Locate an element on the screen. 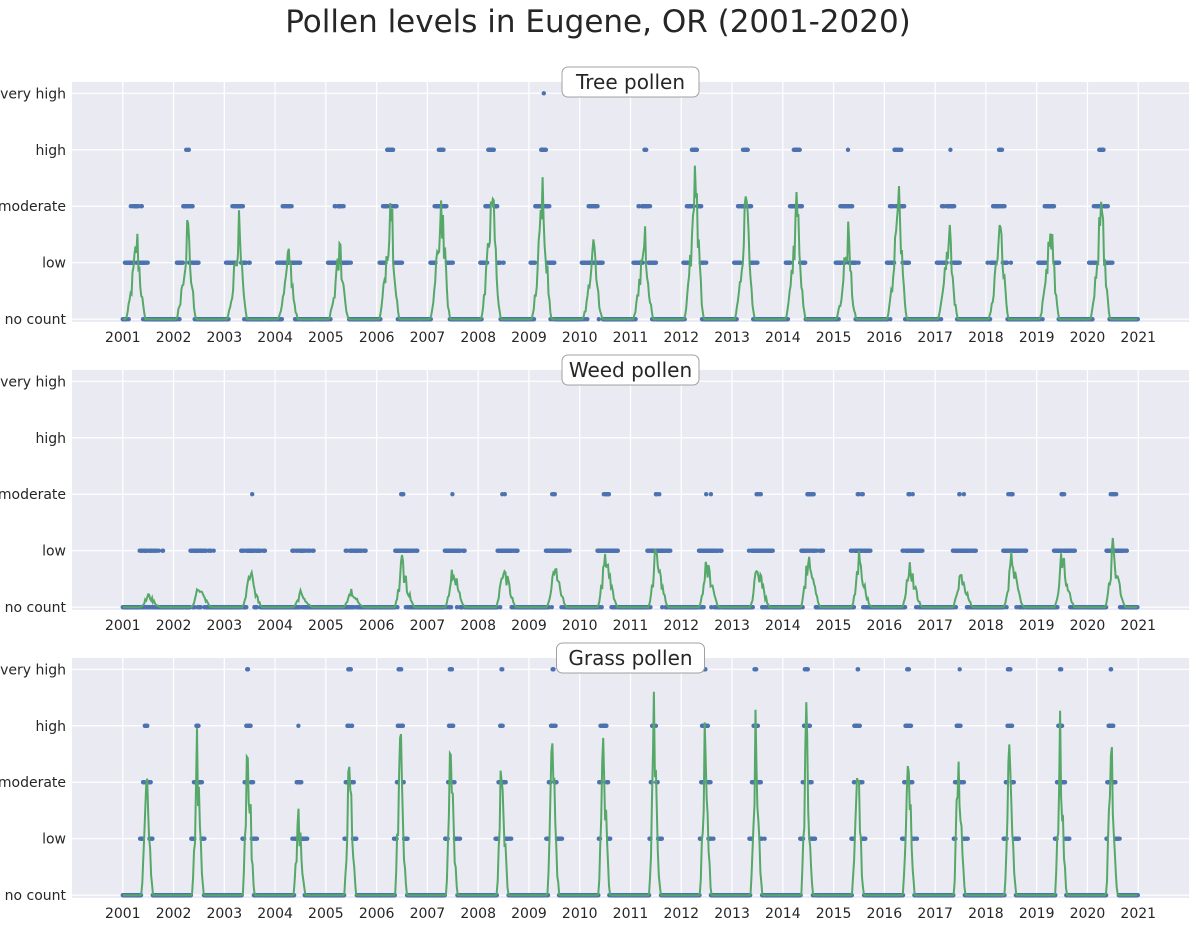 This screenshot has width=1196, height=926. x-tick-label: 2013 is located at coordinates (732, 626).